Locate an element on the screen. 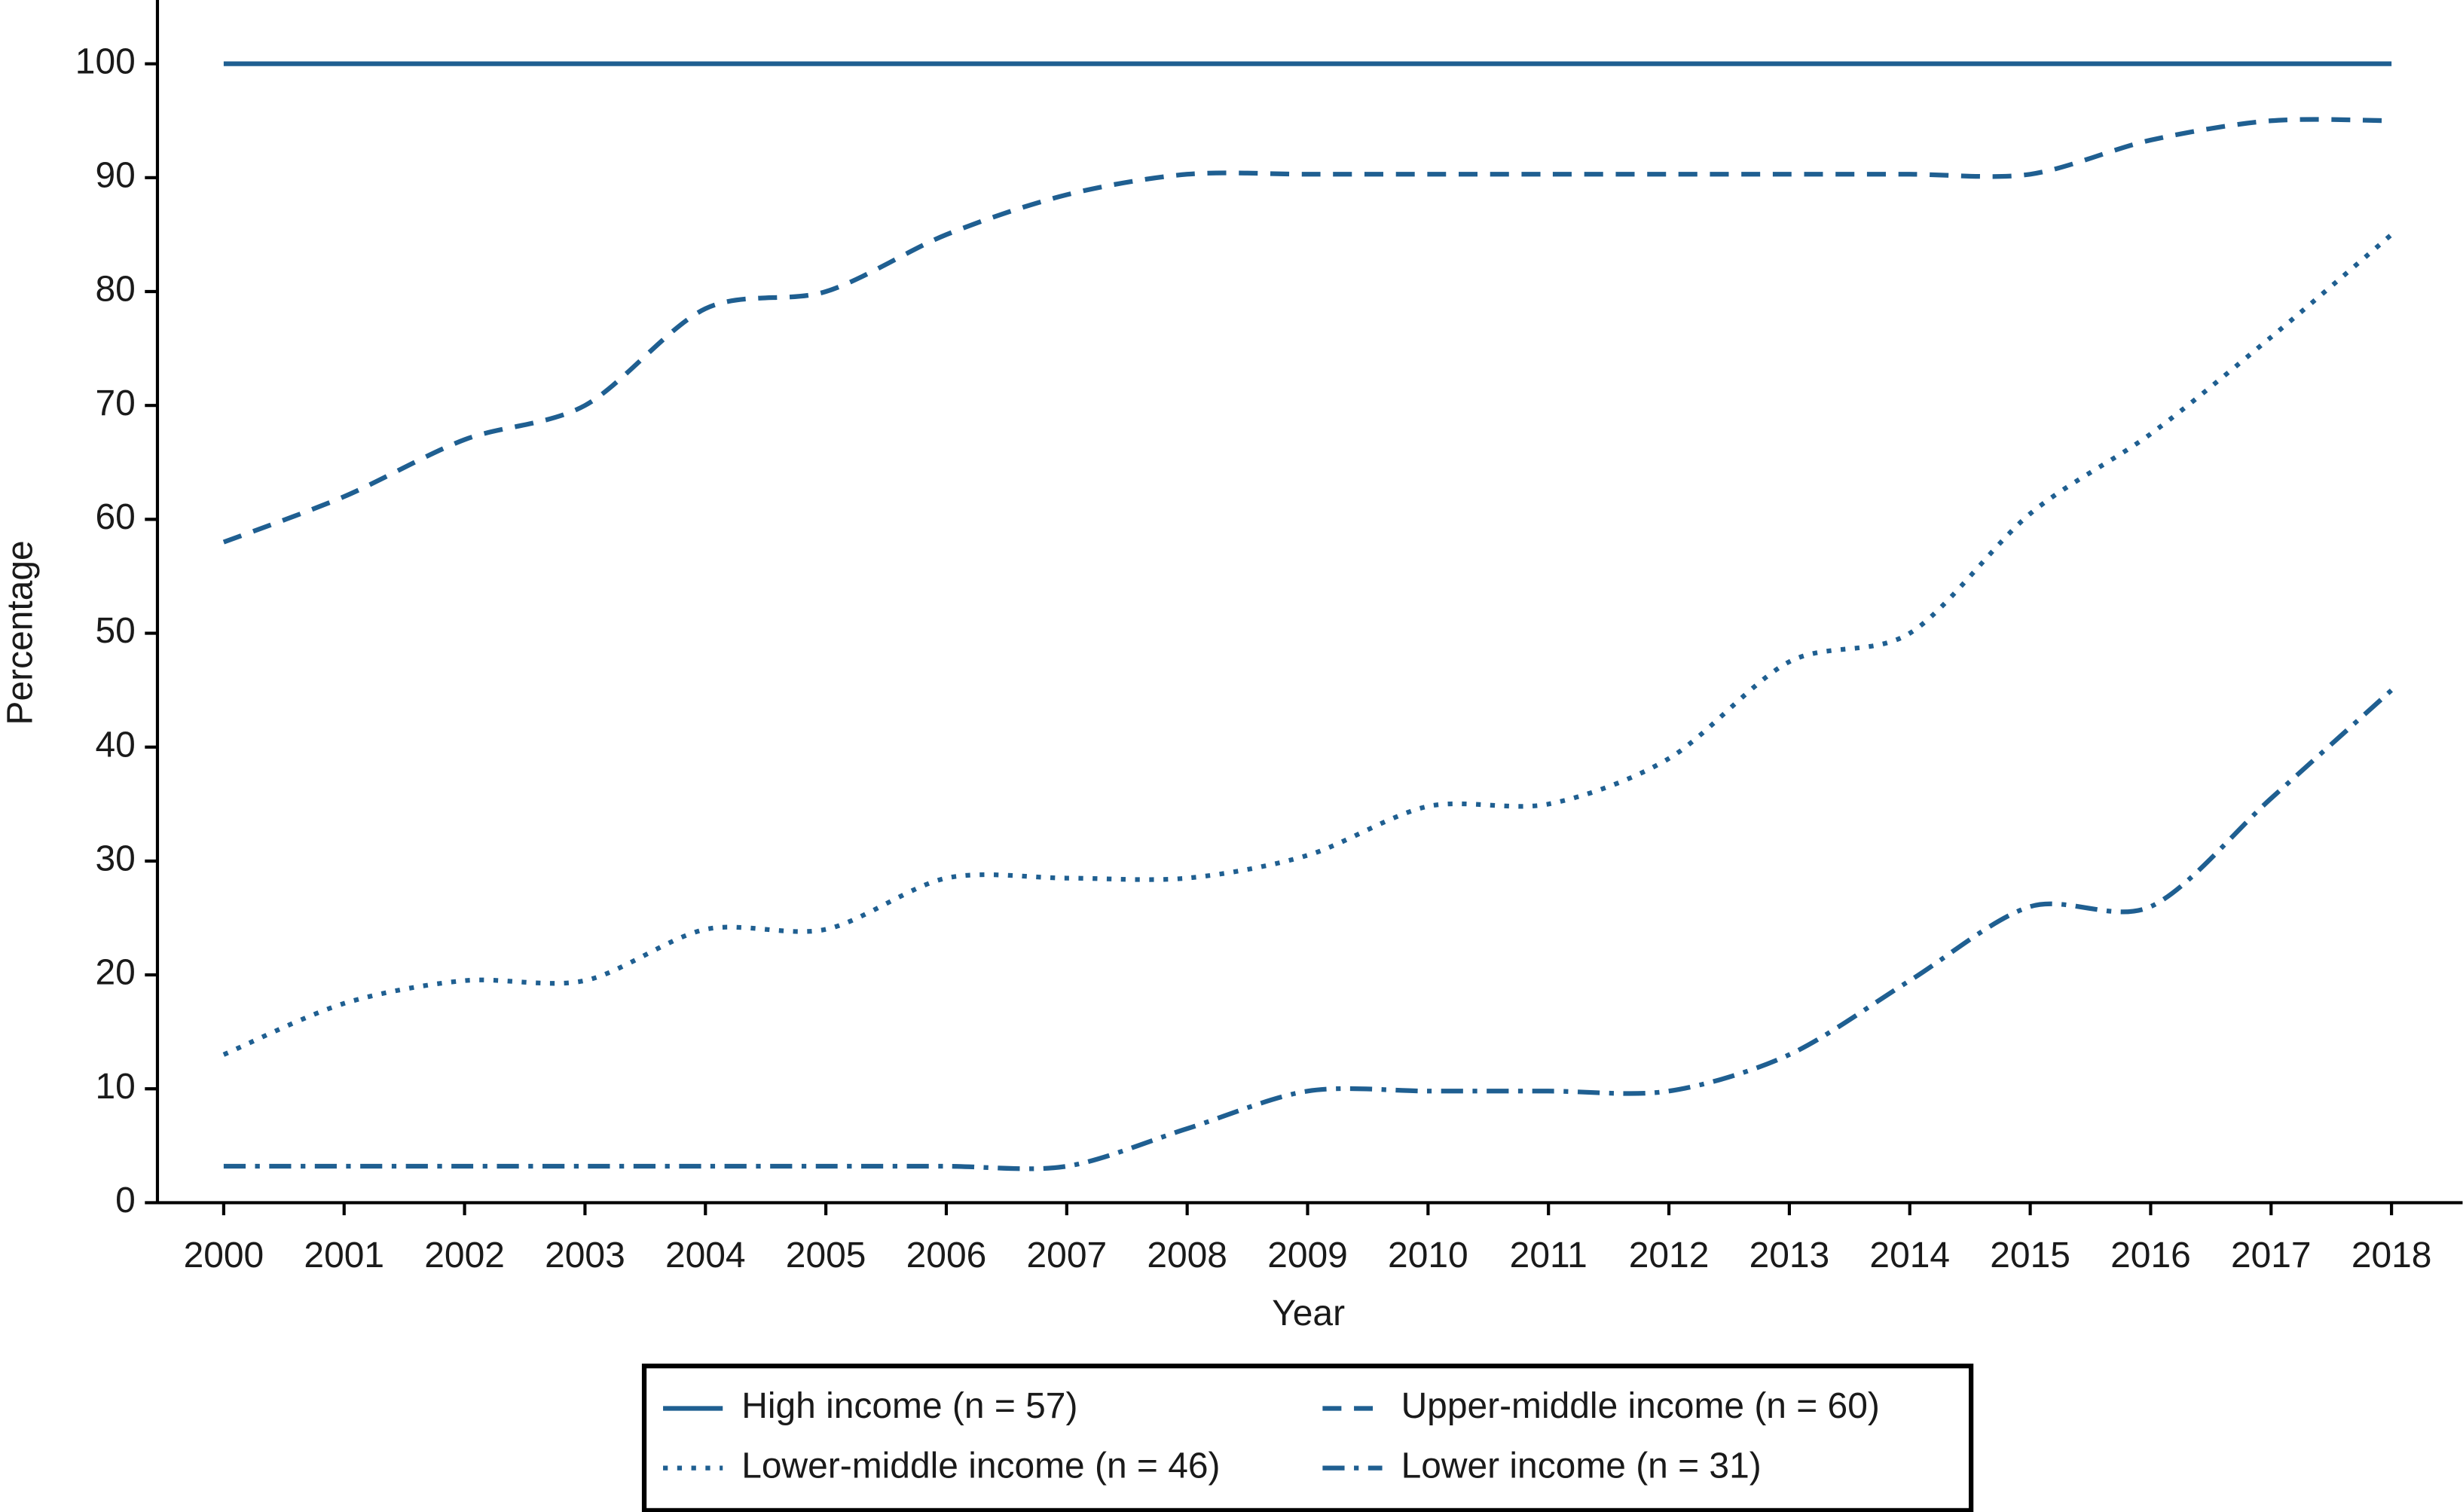 The image size is (2463, 1512). x-tick-label: 2005 is located at coordinates (826, 1255).